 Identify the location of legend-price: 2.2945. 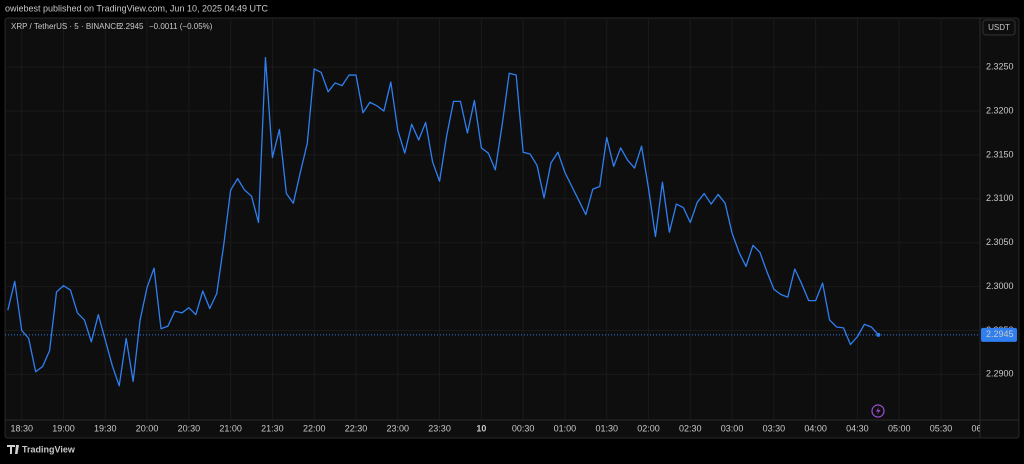
(131, 26).